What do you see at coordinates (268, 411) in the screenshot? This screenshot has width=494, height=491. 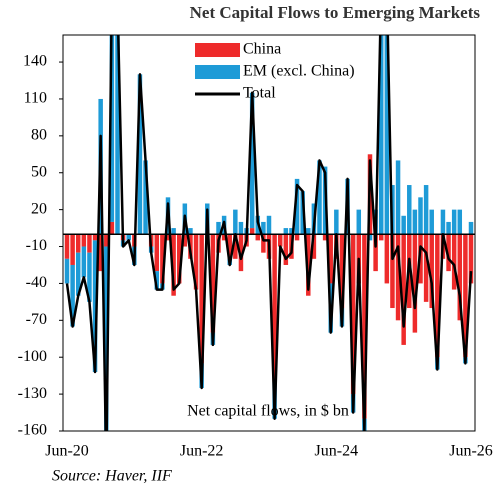 I see `annotation: Net capital flows, in $ bn` at bounding box center [268, 411].